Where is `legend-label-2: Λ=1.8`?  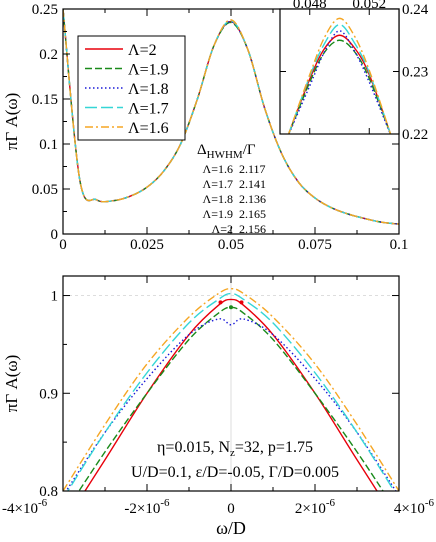
legend-label-2: Λ=1.8 is located at coordinates (148, 89).